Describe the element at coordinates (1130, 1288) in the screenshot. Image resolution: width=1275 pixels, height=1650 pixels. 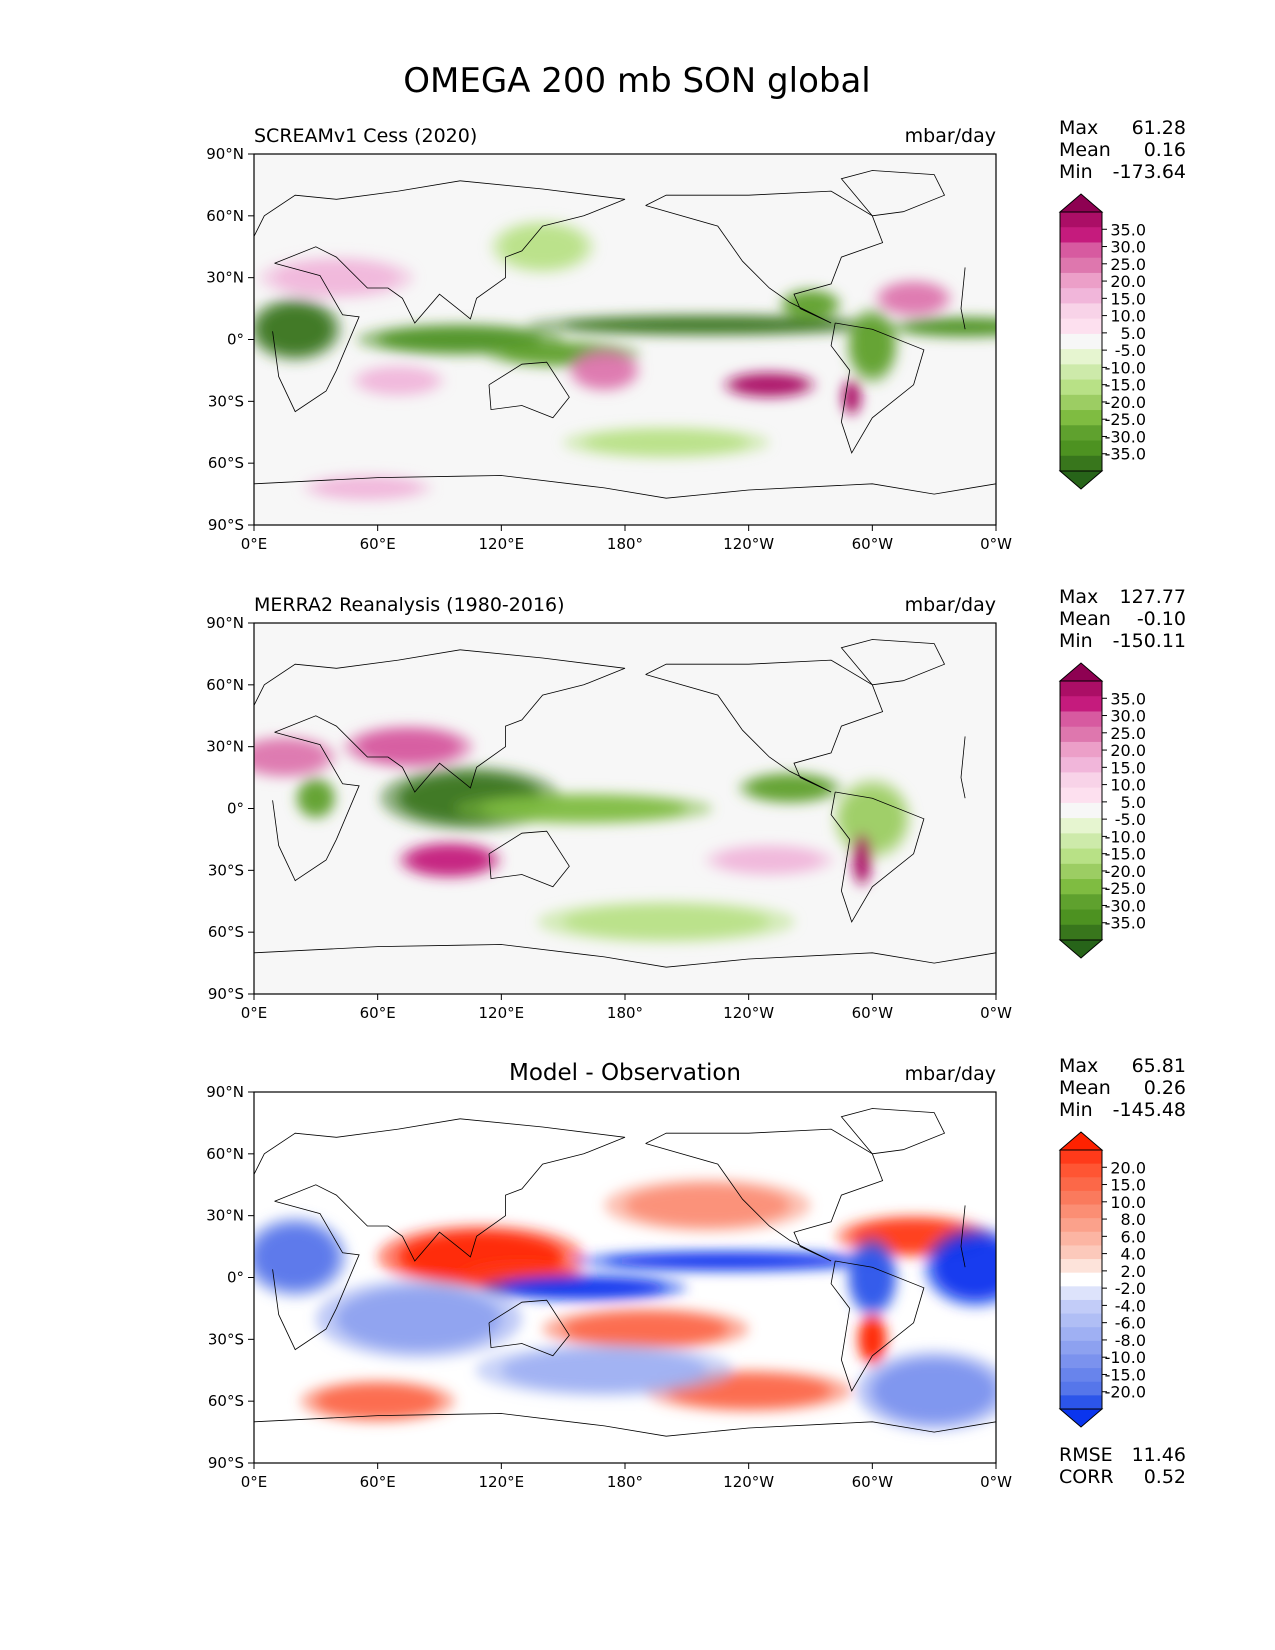
I see `colorbar-label: -2.0` at that location.